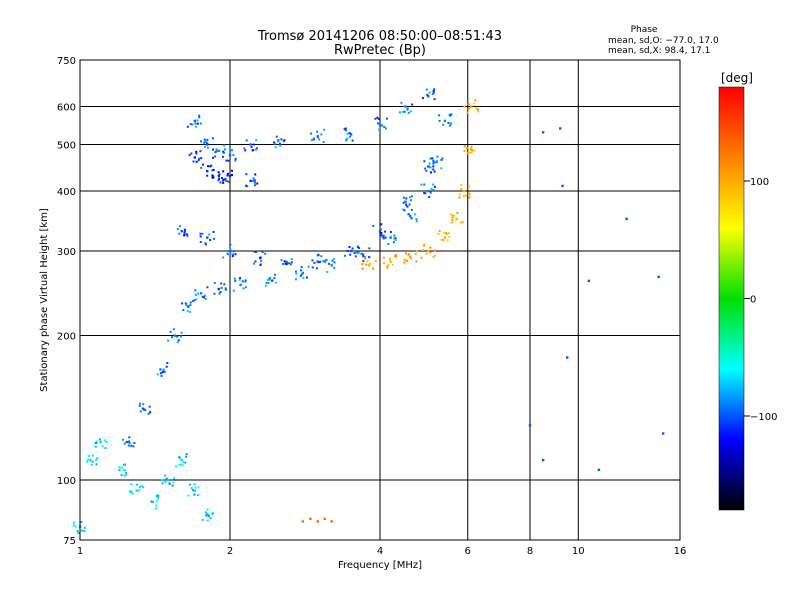 The image size is (800, 600). What do you see at coordinates (731, 298) in the screenshot?
I see `colorbar` at bounding box center [731, 298].